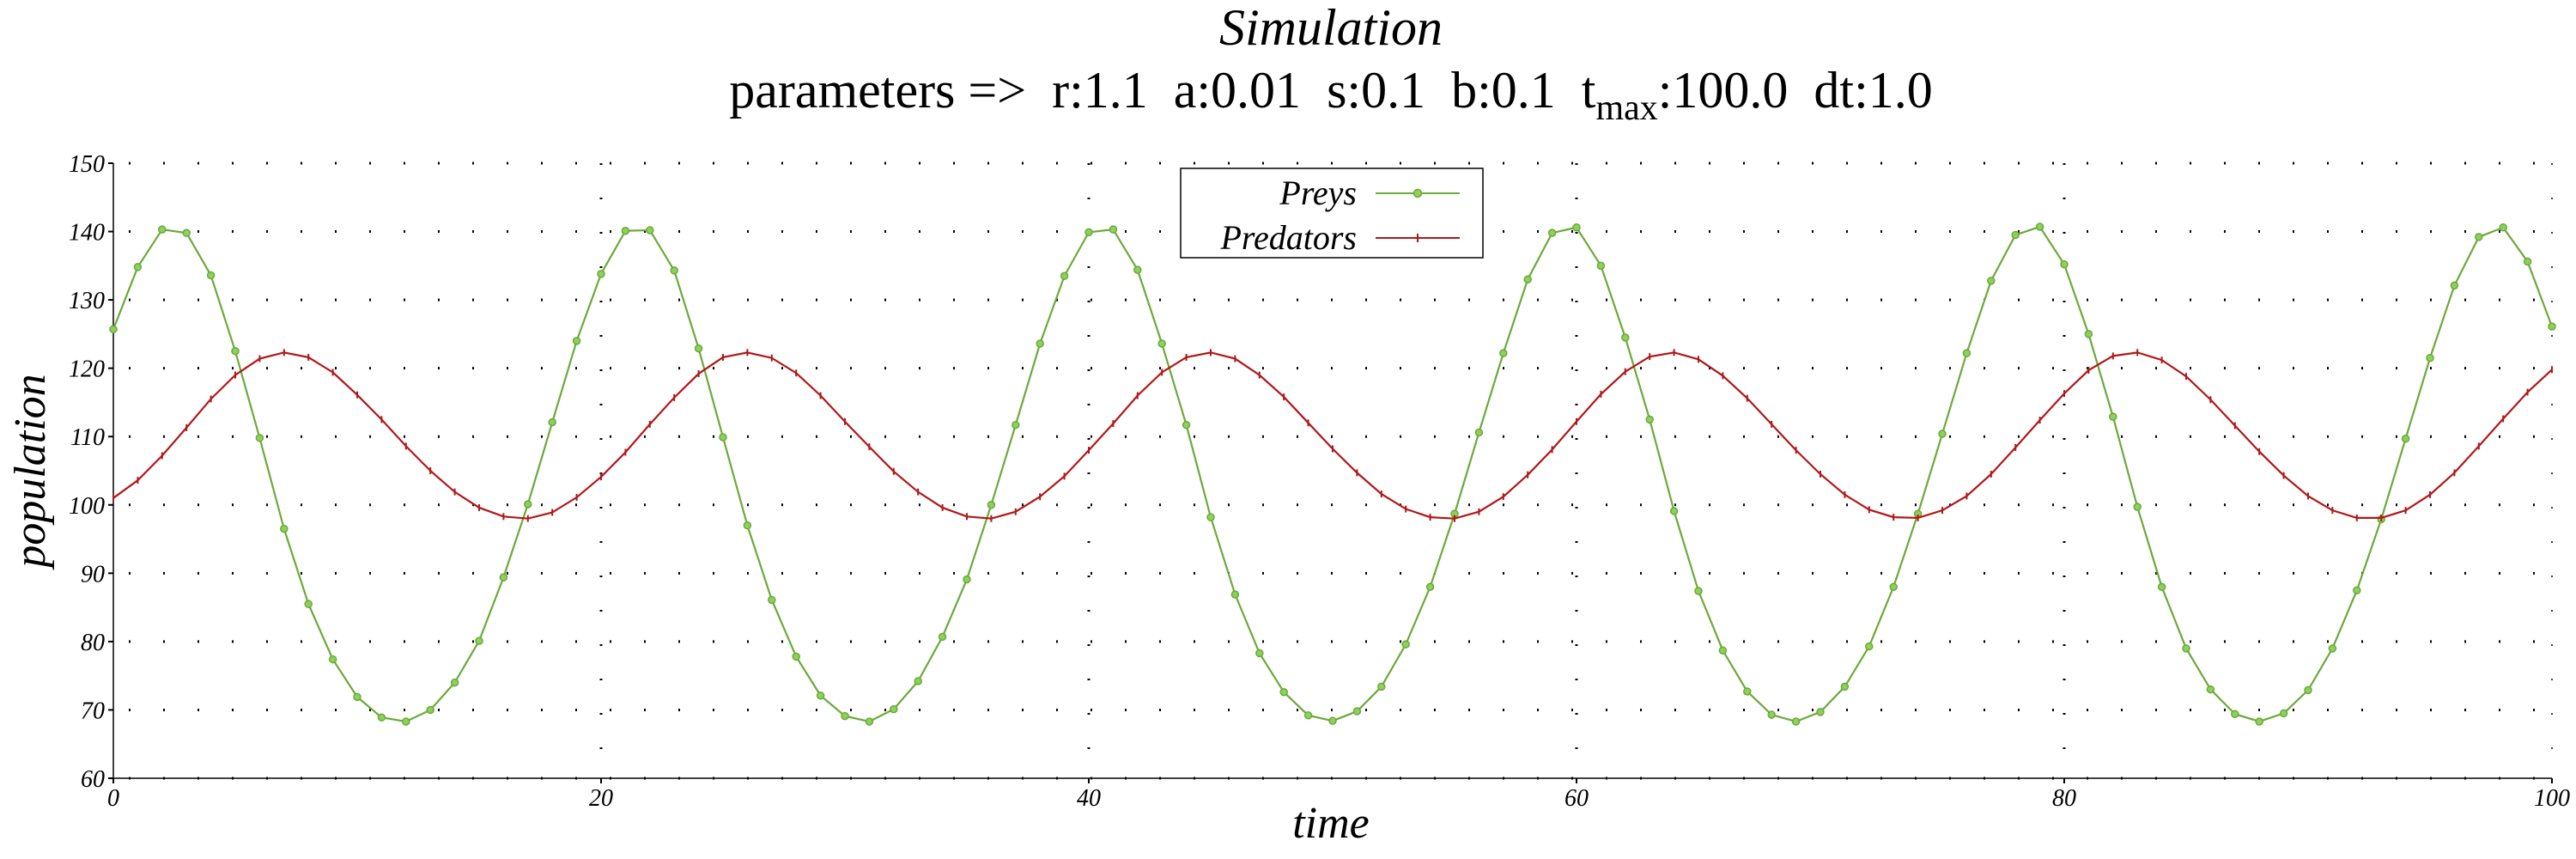 The width and height of the screenshot is (2576, 859). What do you see at coordinates (87, 506) in the screenshot?
I see `y-tick-label: 100` at bounding box center [87, 506].